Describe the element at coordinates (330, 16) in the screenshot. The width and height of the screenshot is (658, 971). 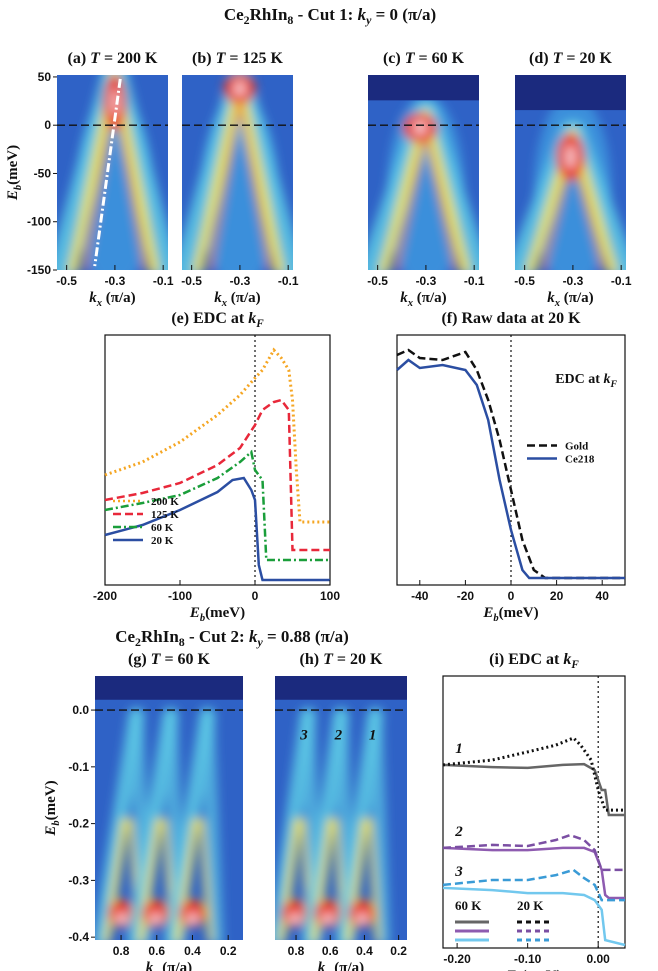
I see `heading: Ce2RhIn8 - Cut 1: ky = 0 (π/a)` at that location.